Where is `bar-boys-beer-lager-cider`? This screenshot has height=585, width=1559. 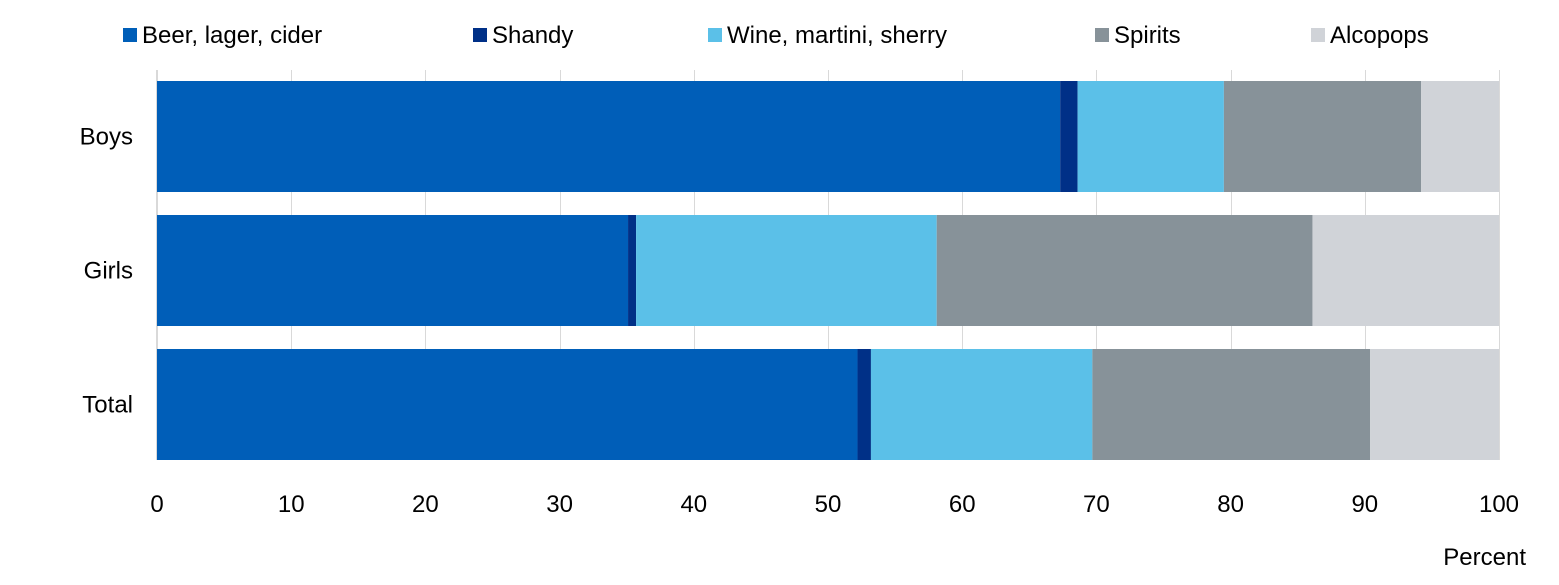
bar-boys-beer-lager-cider is located at coordinates (609, 136).